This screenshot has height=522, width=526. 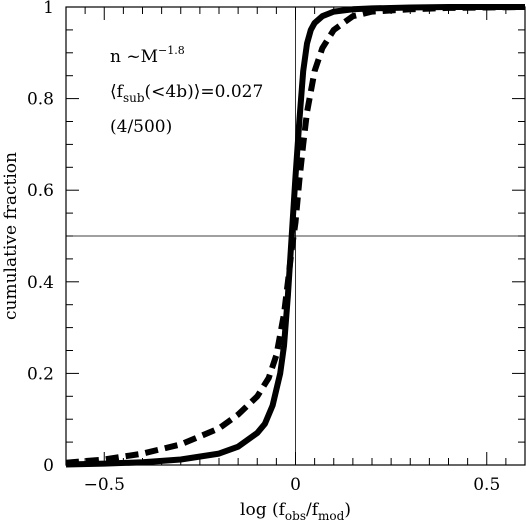 I want to click on x-tick-label: 0, so click(x=295, y=485).